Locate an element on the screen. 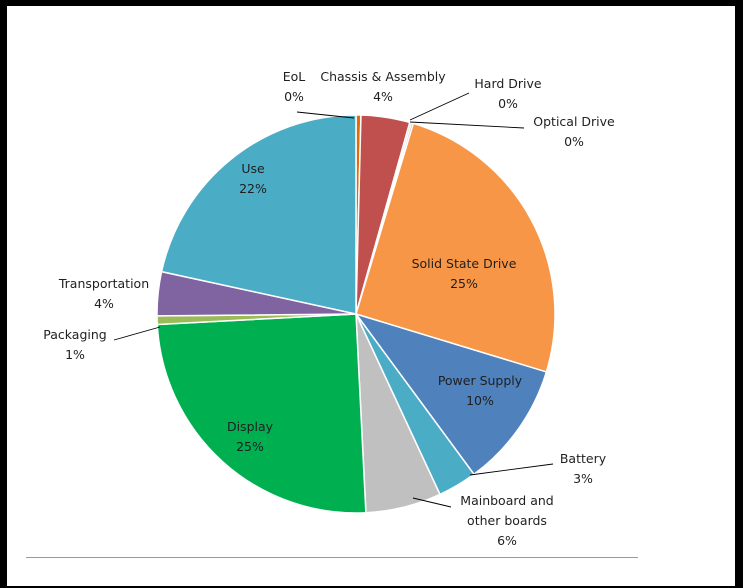 This screenshot has height=588, width=743. slice-value-hard-drive: 0% is located at coordinates (508, 103).